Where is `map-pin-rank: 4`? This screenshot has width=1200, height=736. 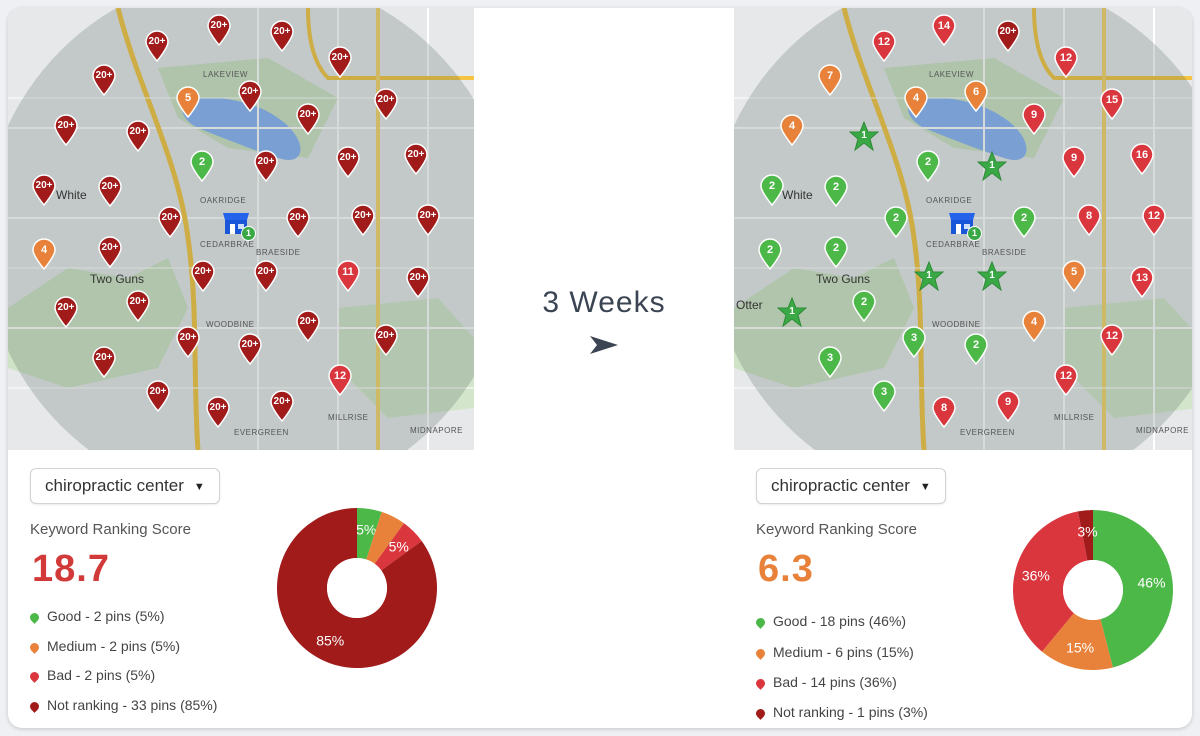
map-pin-rank: 4 is located at coordinates (792, 126).